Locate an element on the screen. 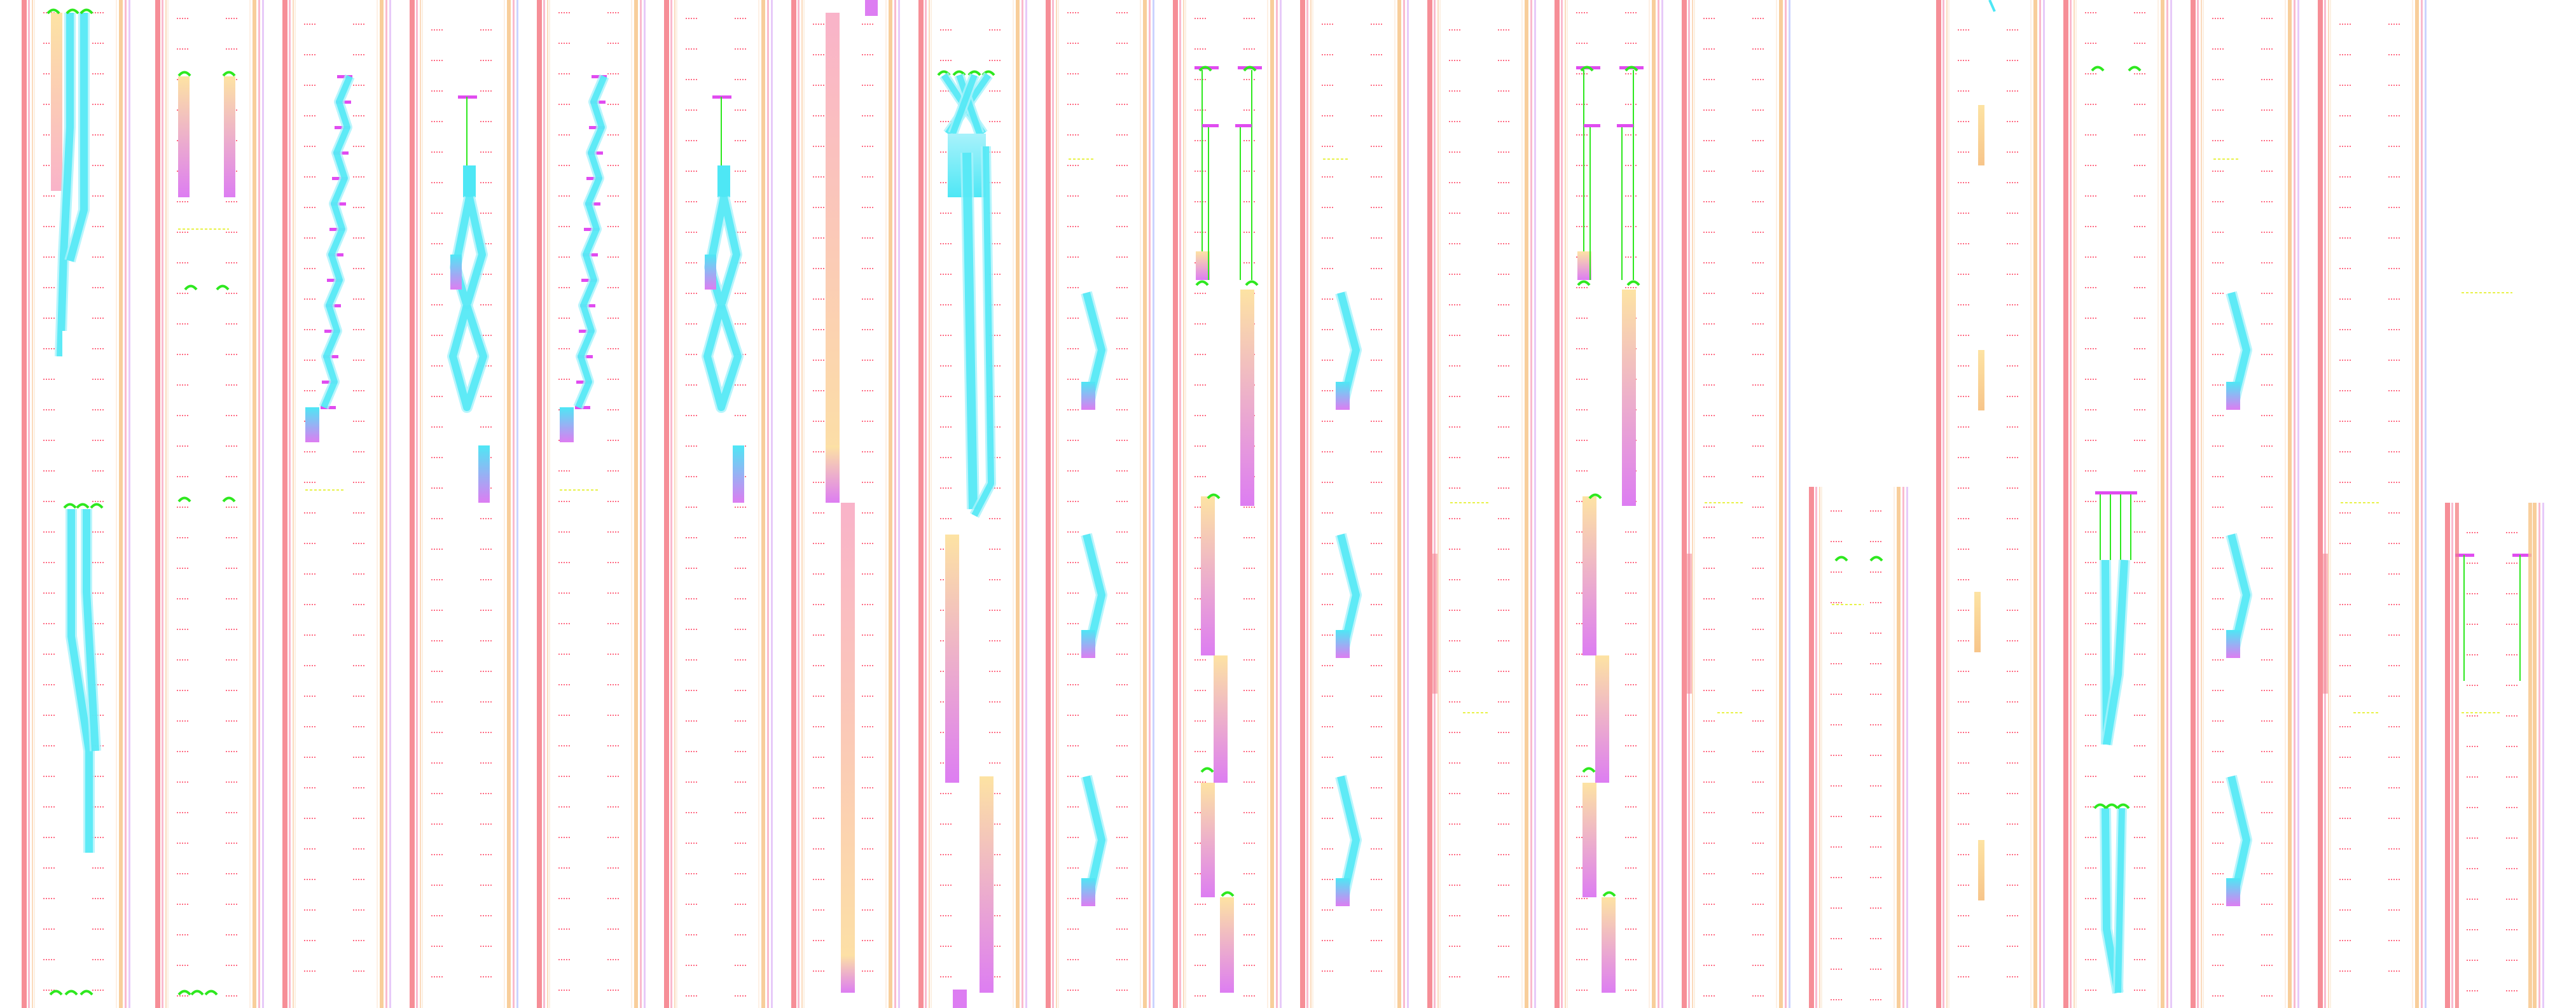 This screenshot has width=2576, height=1008. side-bar is located at coordinates (2325, 624).